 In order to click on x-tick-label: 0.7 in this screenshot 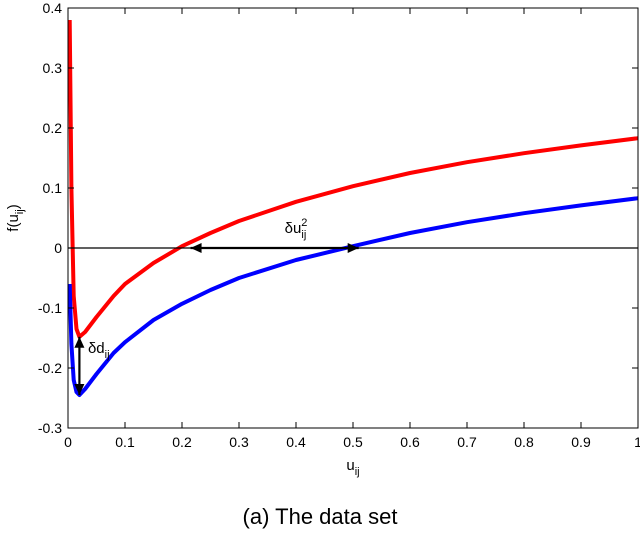, I will do `click(467, 442)`.